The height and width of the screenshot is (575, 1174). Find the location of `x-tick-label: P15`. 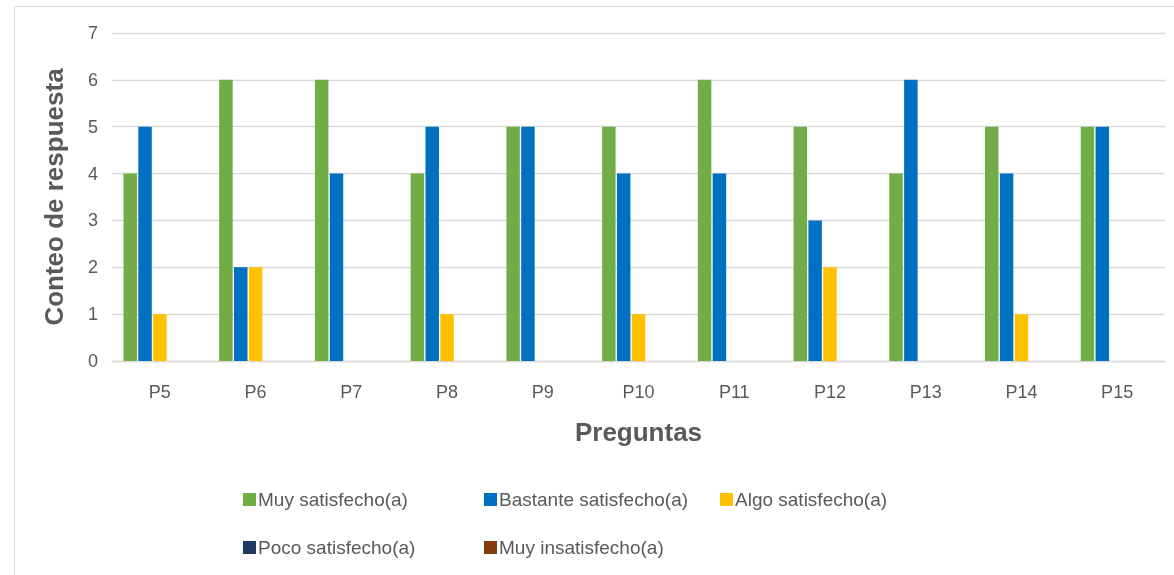

x-tick-label: P15 is located at coordinates (1117, 392).